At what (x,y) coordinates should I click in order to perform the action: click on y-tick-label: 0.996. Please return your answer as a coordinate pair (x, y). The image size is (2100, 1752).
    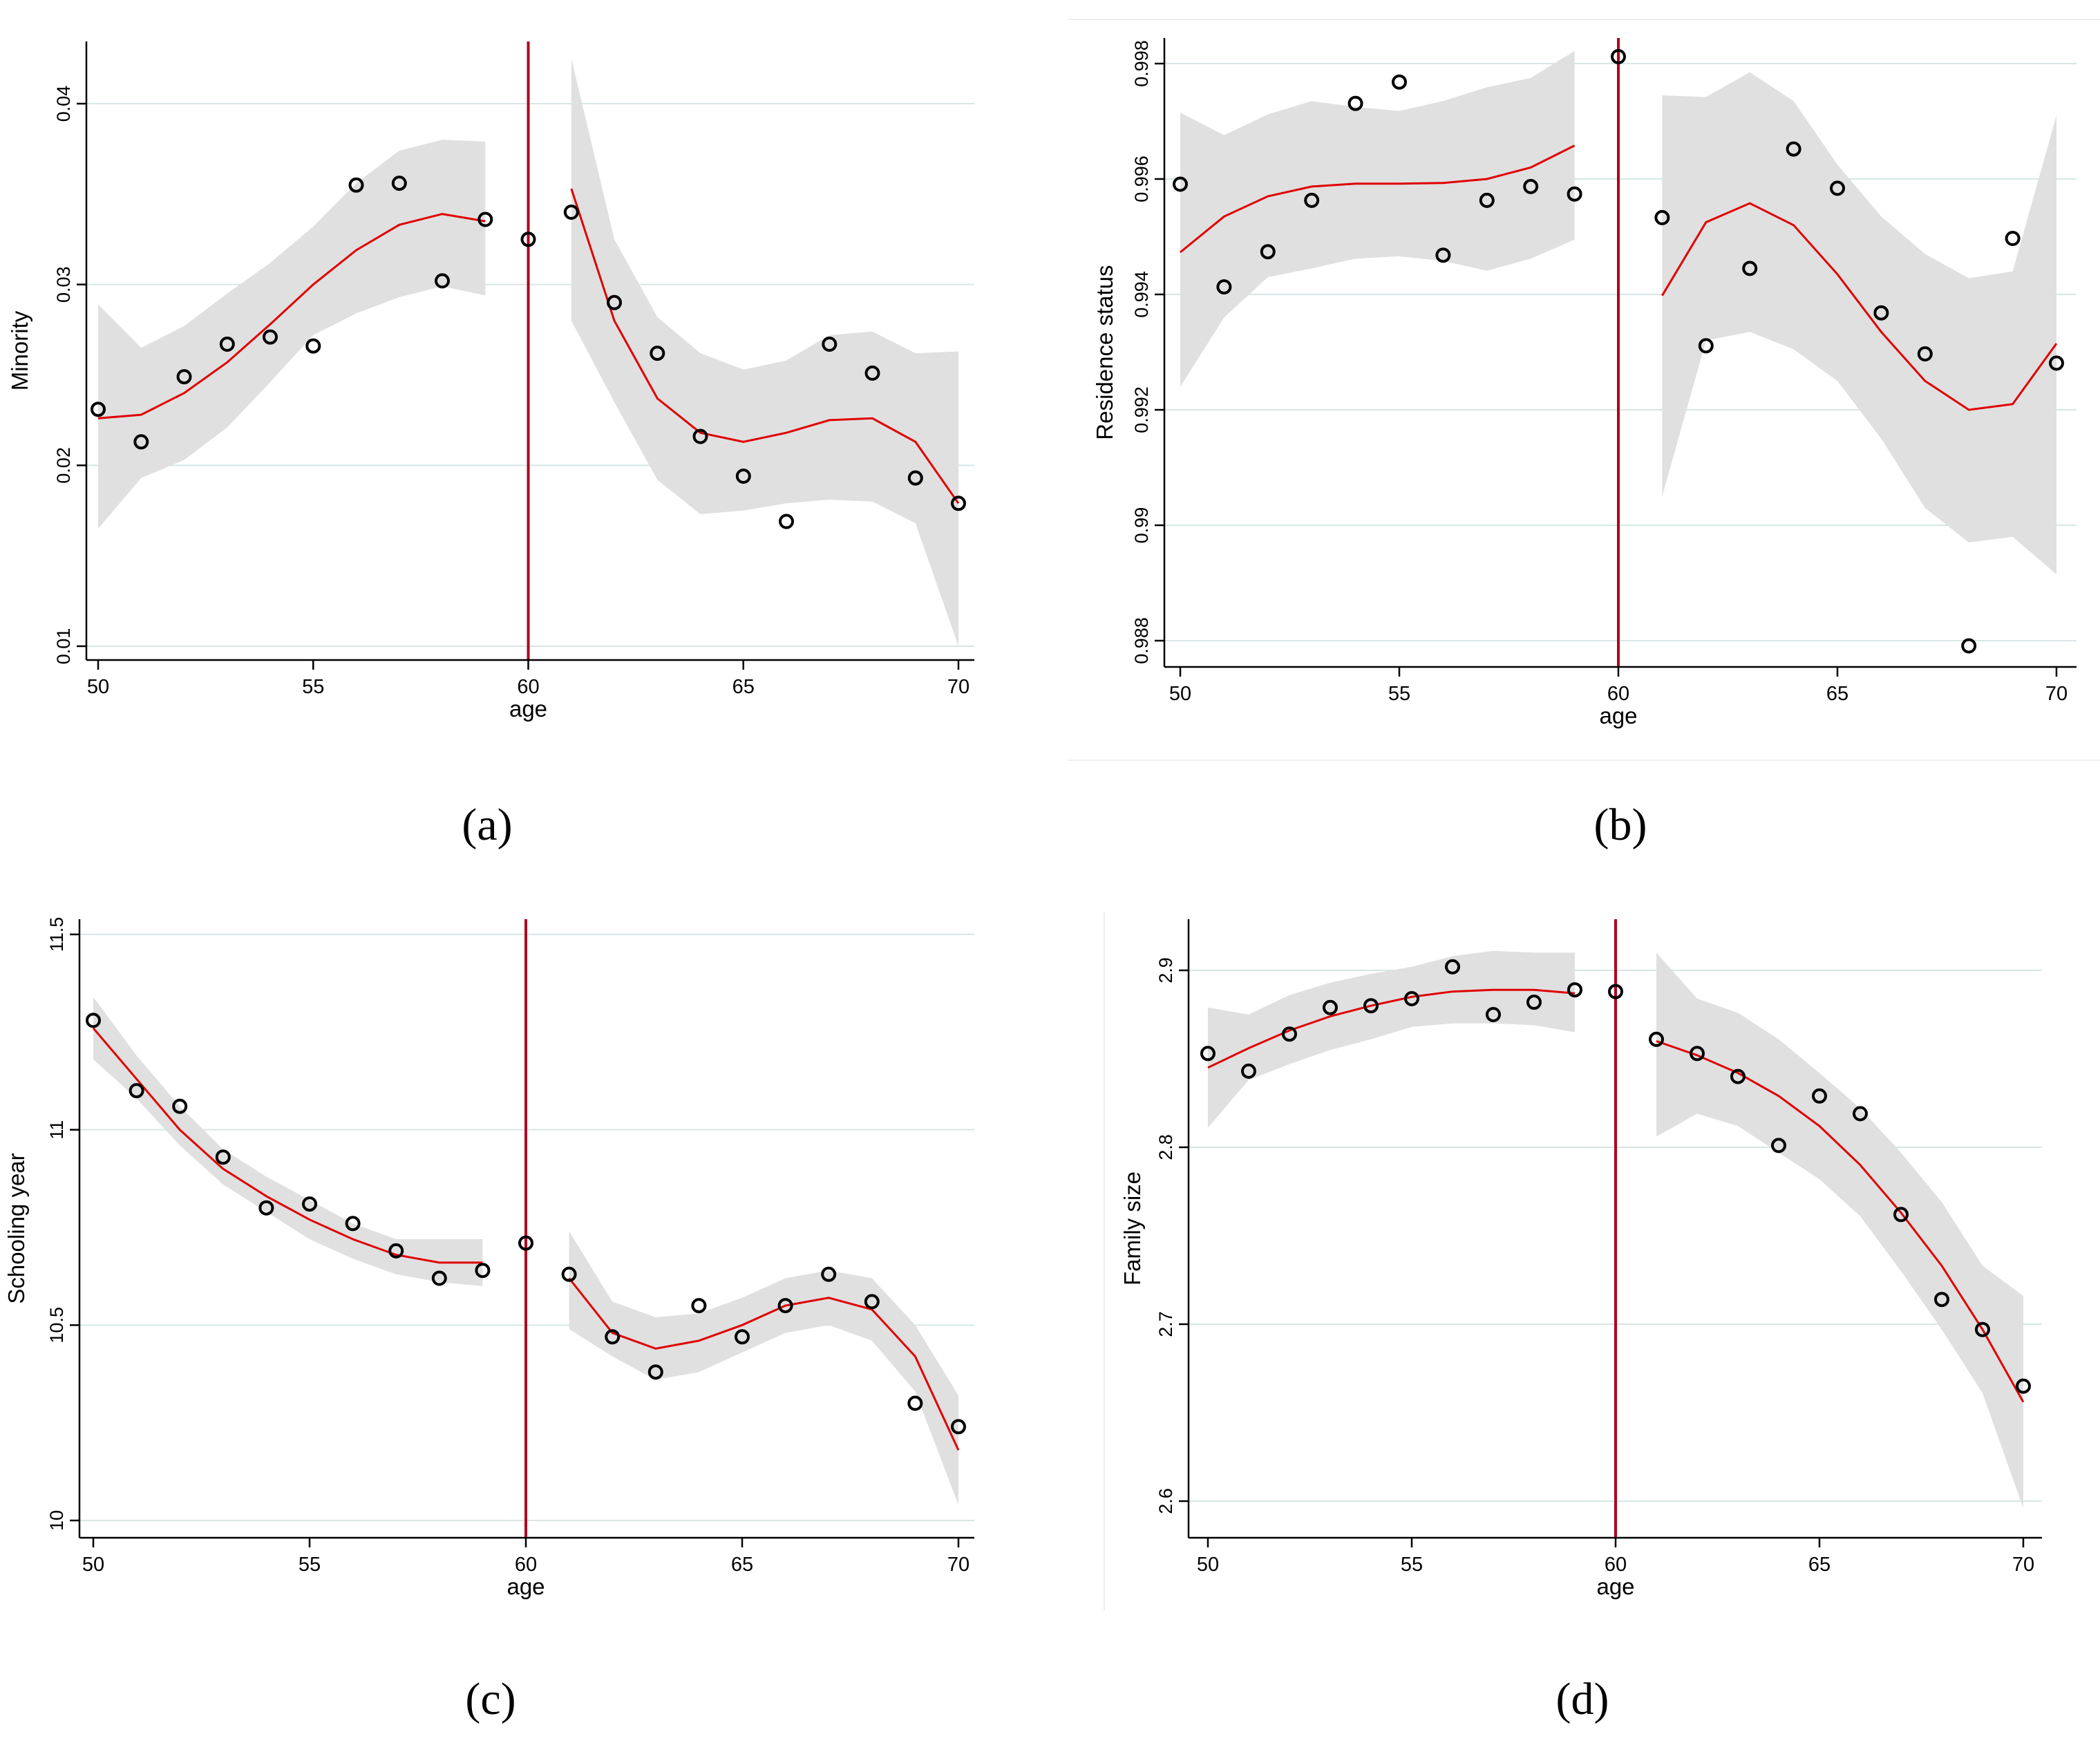
    Looking at the image, I should click on (1141, 179).